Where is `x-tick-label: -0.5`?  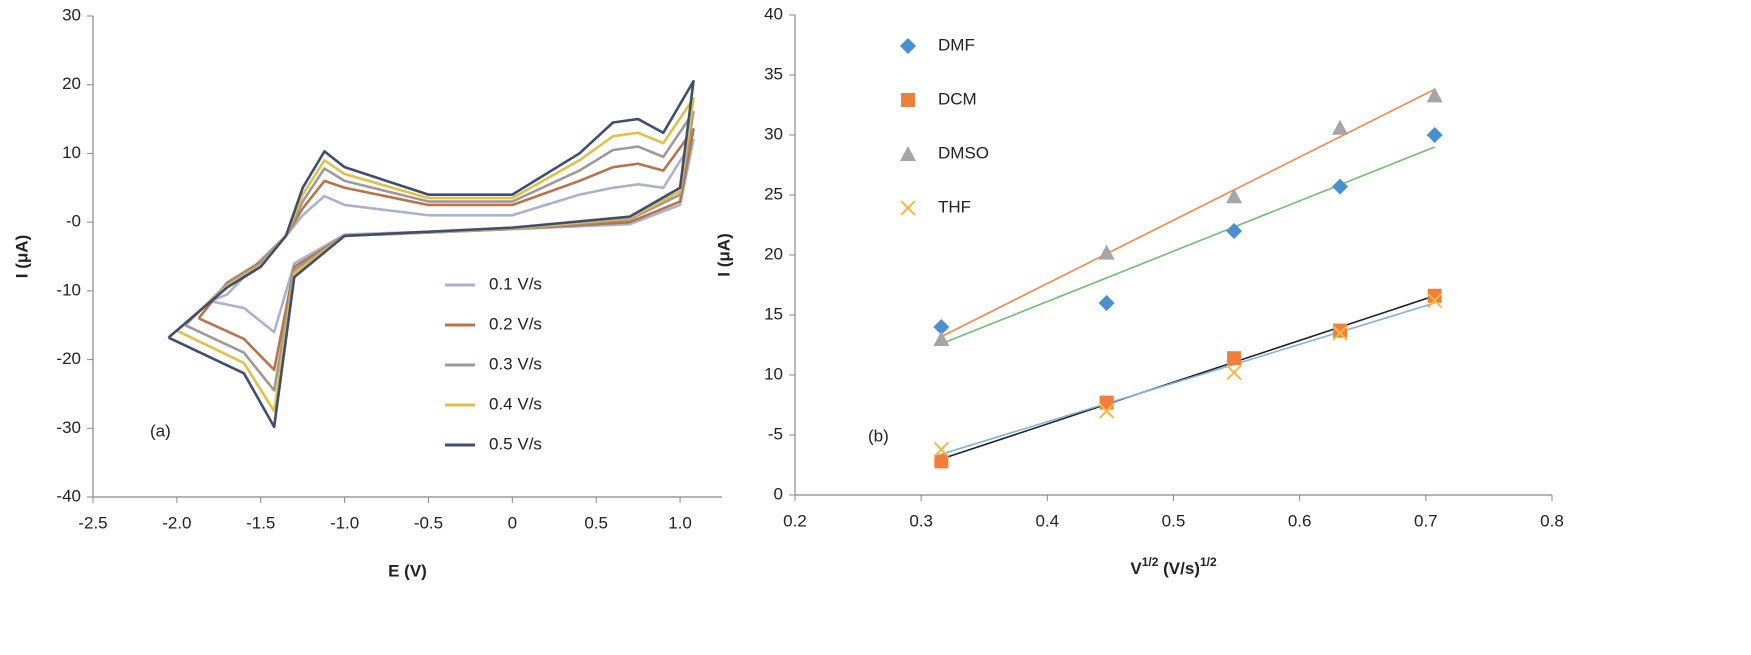
x-tick-label: -0.5 is located at coordinates (428, 522).